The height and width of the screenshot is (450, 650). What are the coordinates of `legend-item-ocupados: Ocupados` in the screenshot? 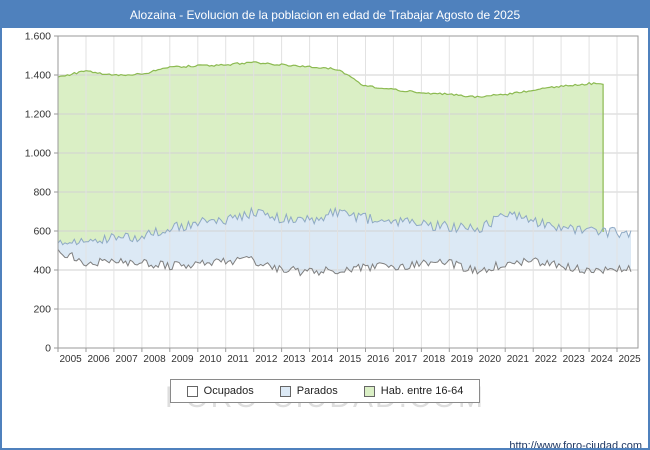 It's located at (220, 391).